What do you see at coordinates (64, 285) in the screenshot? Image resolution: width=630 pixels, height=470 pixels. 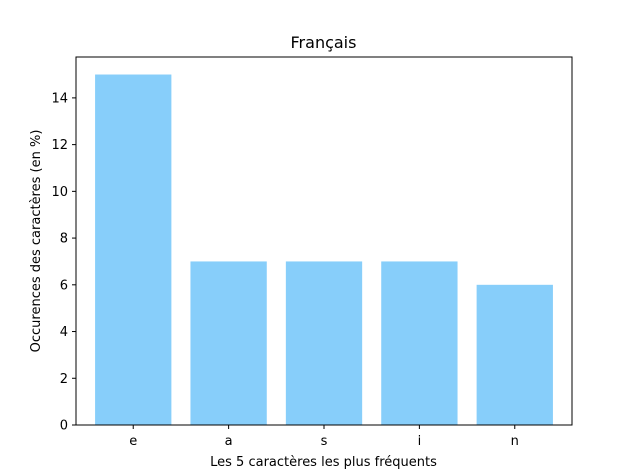 I see `y-tick-label: 6` at bounding box center [64, 285].